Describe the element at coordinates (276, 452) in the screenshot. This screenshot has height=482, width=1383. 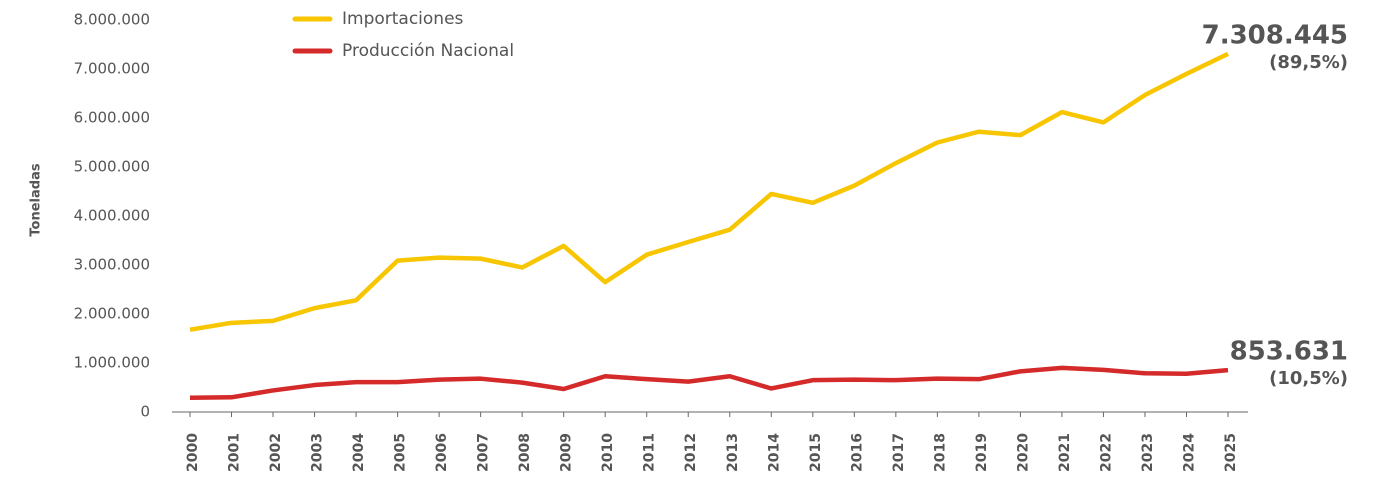
I see `x-tick-label: 2002` at that location.